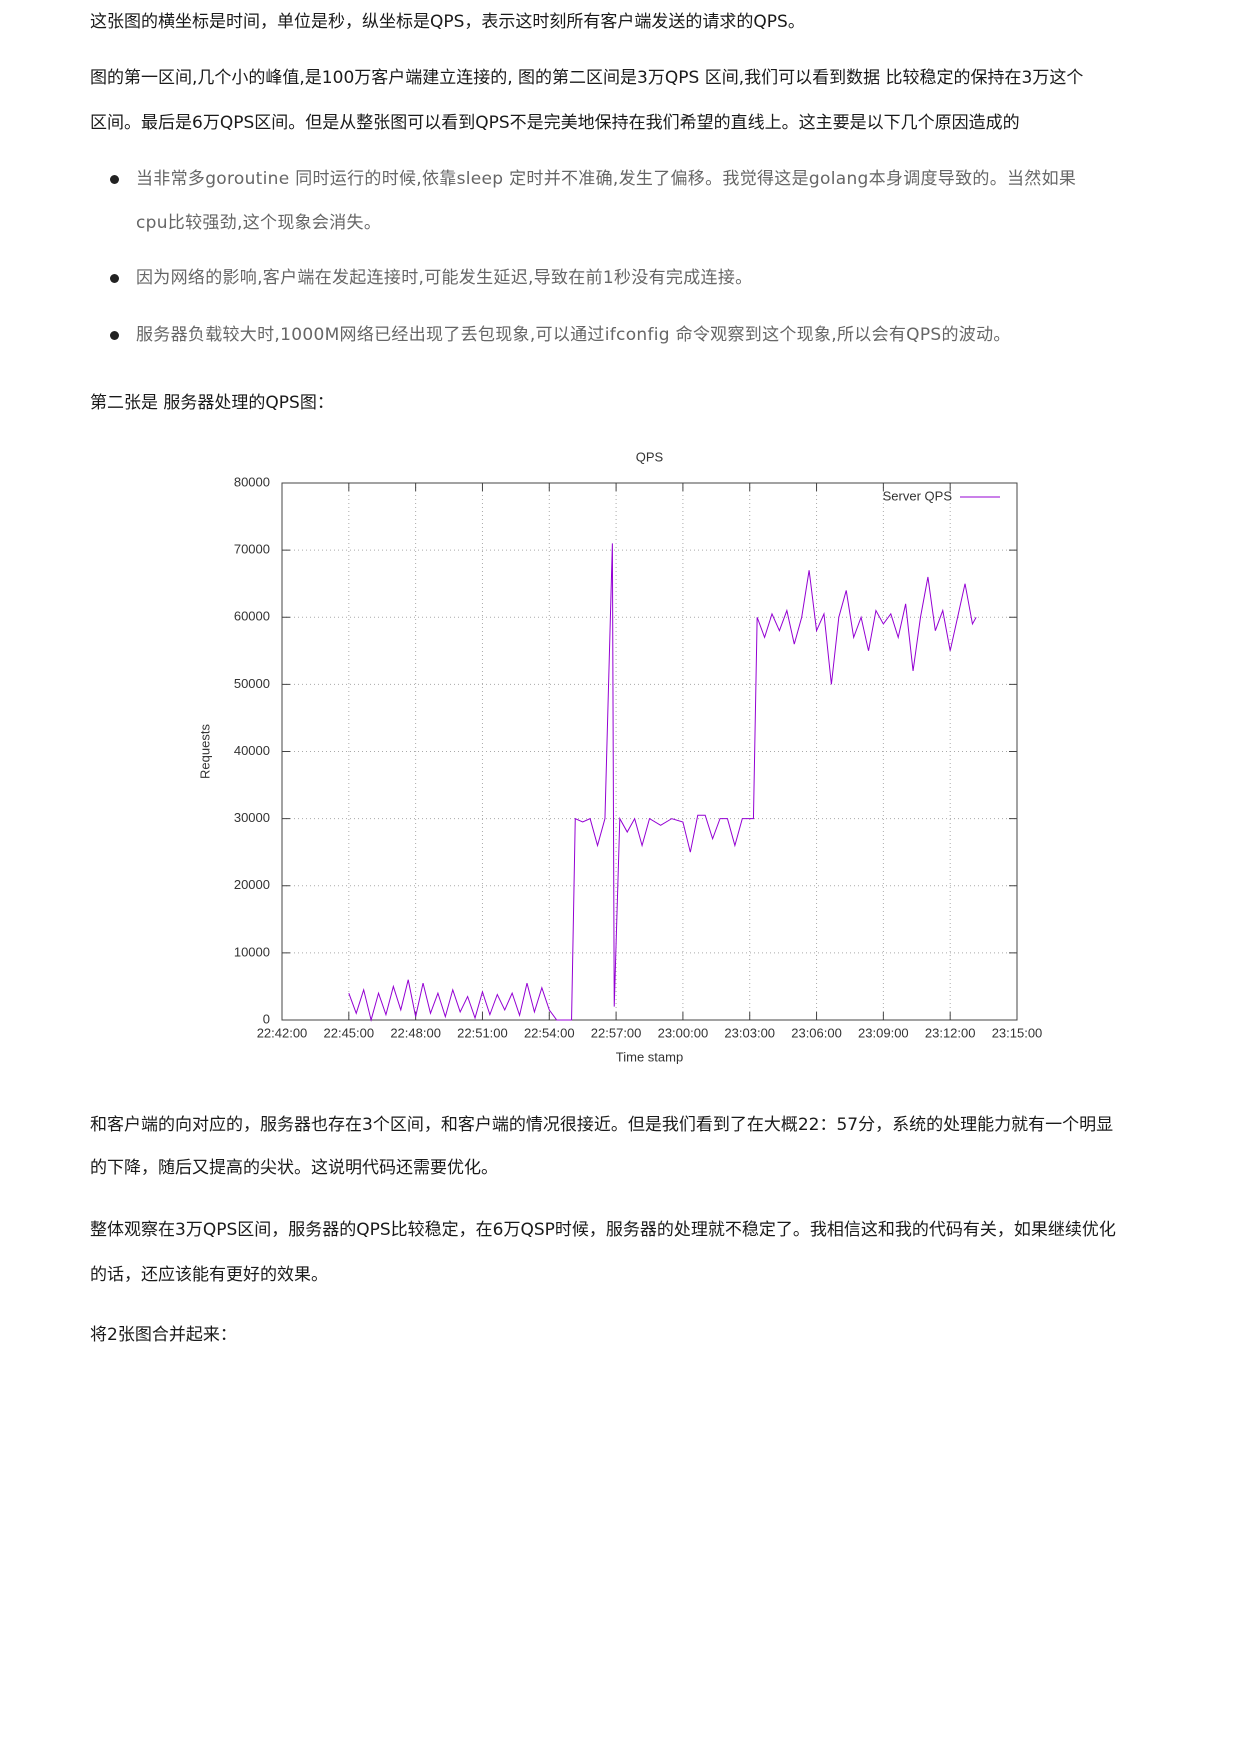  Describe the element at coordinates (252, 750) in the screenshot. I see `y-tick-label: 40000` at that location.